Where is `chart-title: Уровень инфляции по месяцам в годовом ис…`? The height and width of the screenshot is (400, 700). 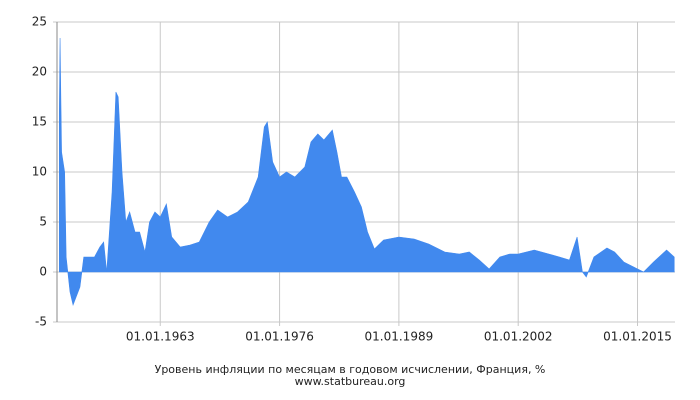 chart-title: Уровень инфляции по месяцам в годовом ис… is located at coordinates (350, 369).